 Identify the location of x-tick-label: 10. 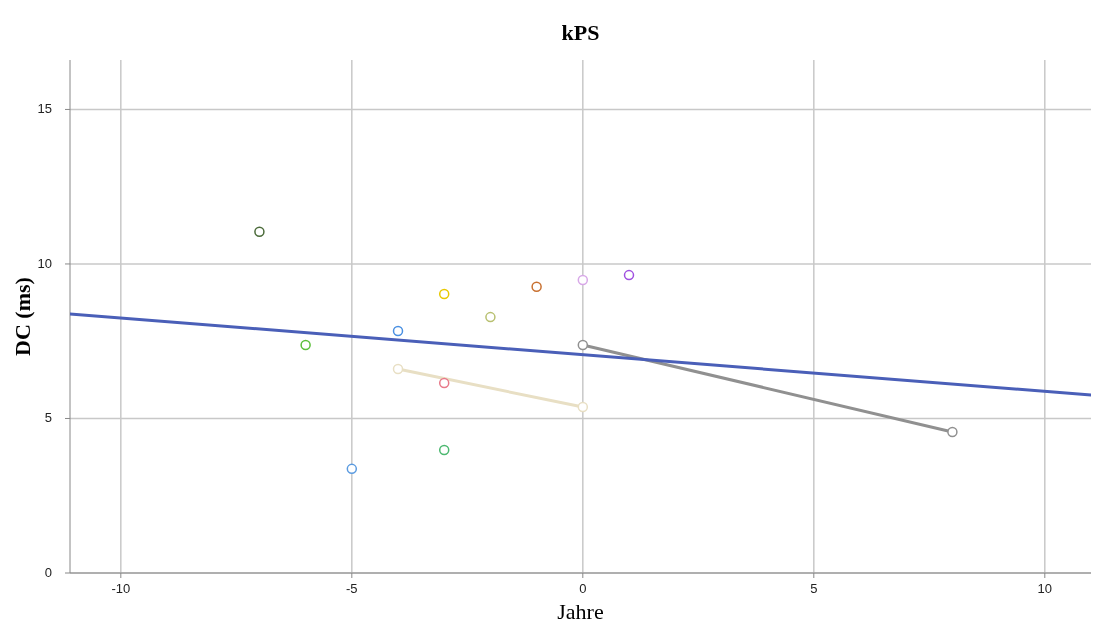
(1045, 588).